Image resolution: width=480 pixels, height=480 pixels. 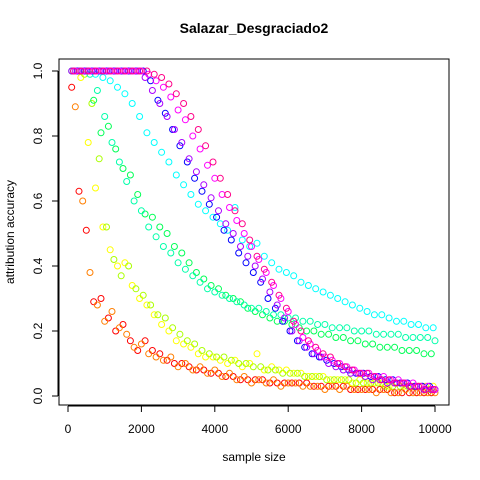 I want to click on chart-title: Salazar_Desgraciado2, so click(x=254, y=28).